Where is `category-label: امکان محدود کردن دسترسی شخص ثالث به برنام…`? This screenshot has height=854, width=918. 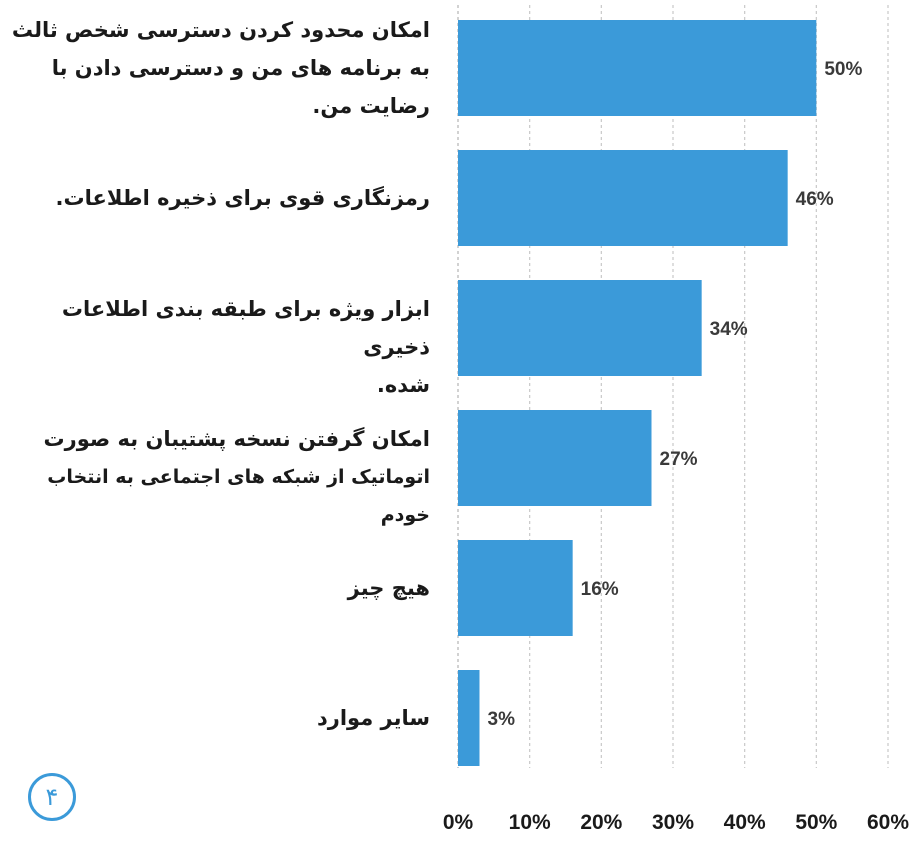
category-label: امکان محدود کردن دسترسی شخص ثالث به برنام… is located at coordinates (220, 68).